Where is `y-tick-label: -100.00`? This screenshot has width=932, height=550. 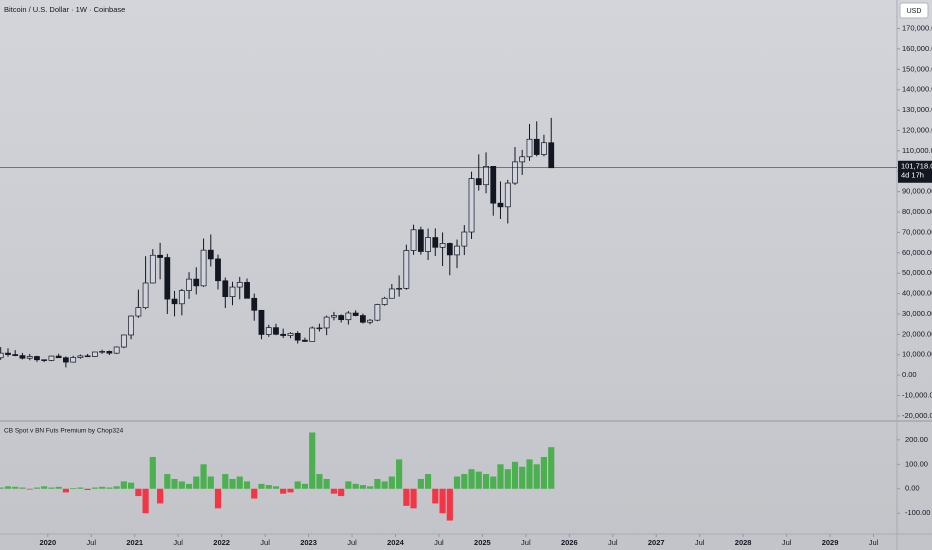 y-tick-label: -100.00 is located at coordinates (917, 512).